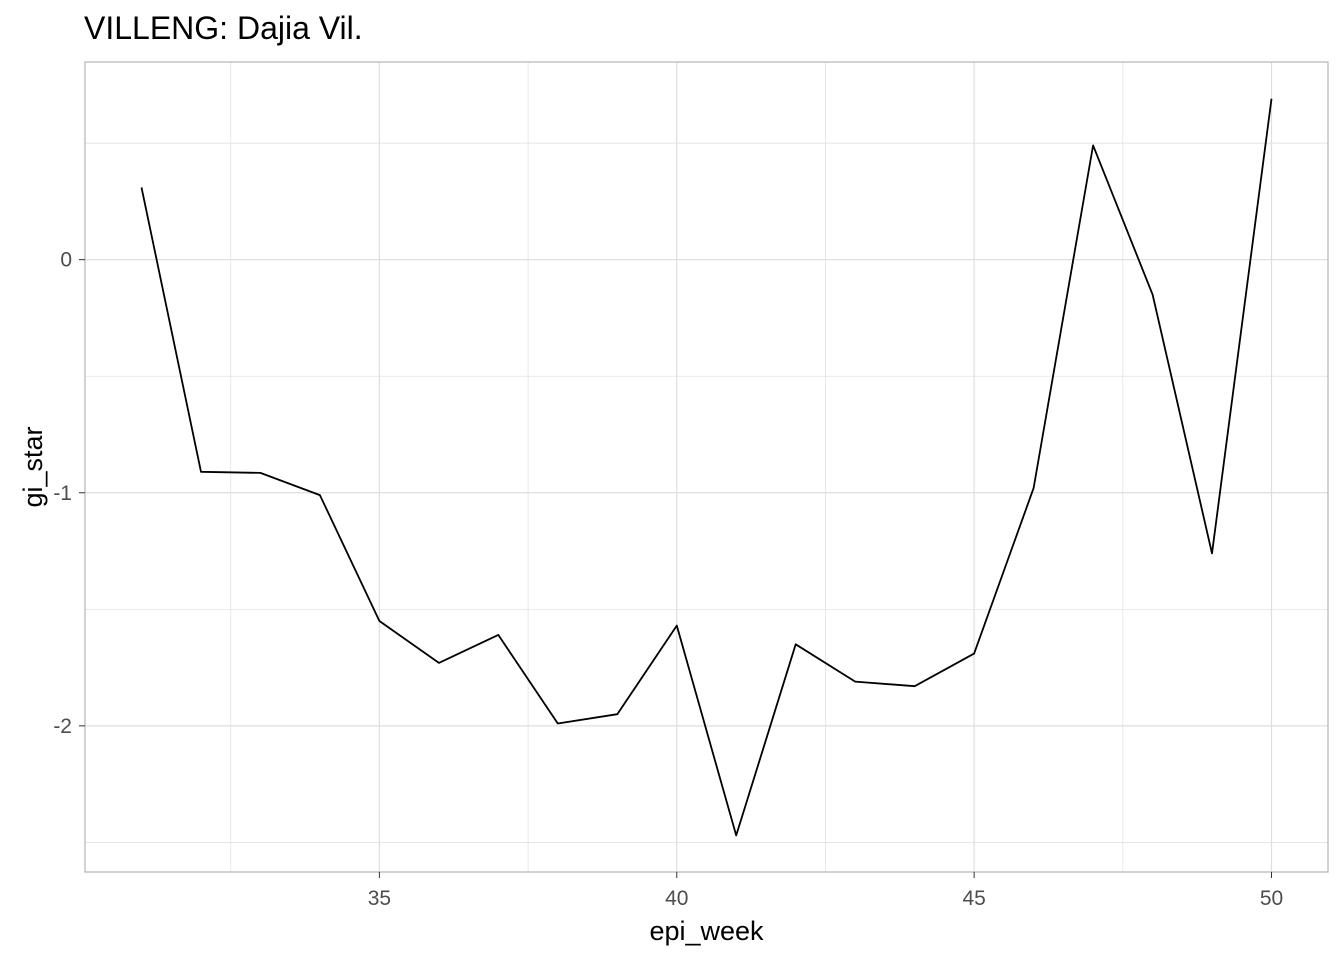  Describe the element at coordinates (33, 466) in the screenshot. I see `y-axis-title: gi_star` at that location.